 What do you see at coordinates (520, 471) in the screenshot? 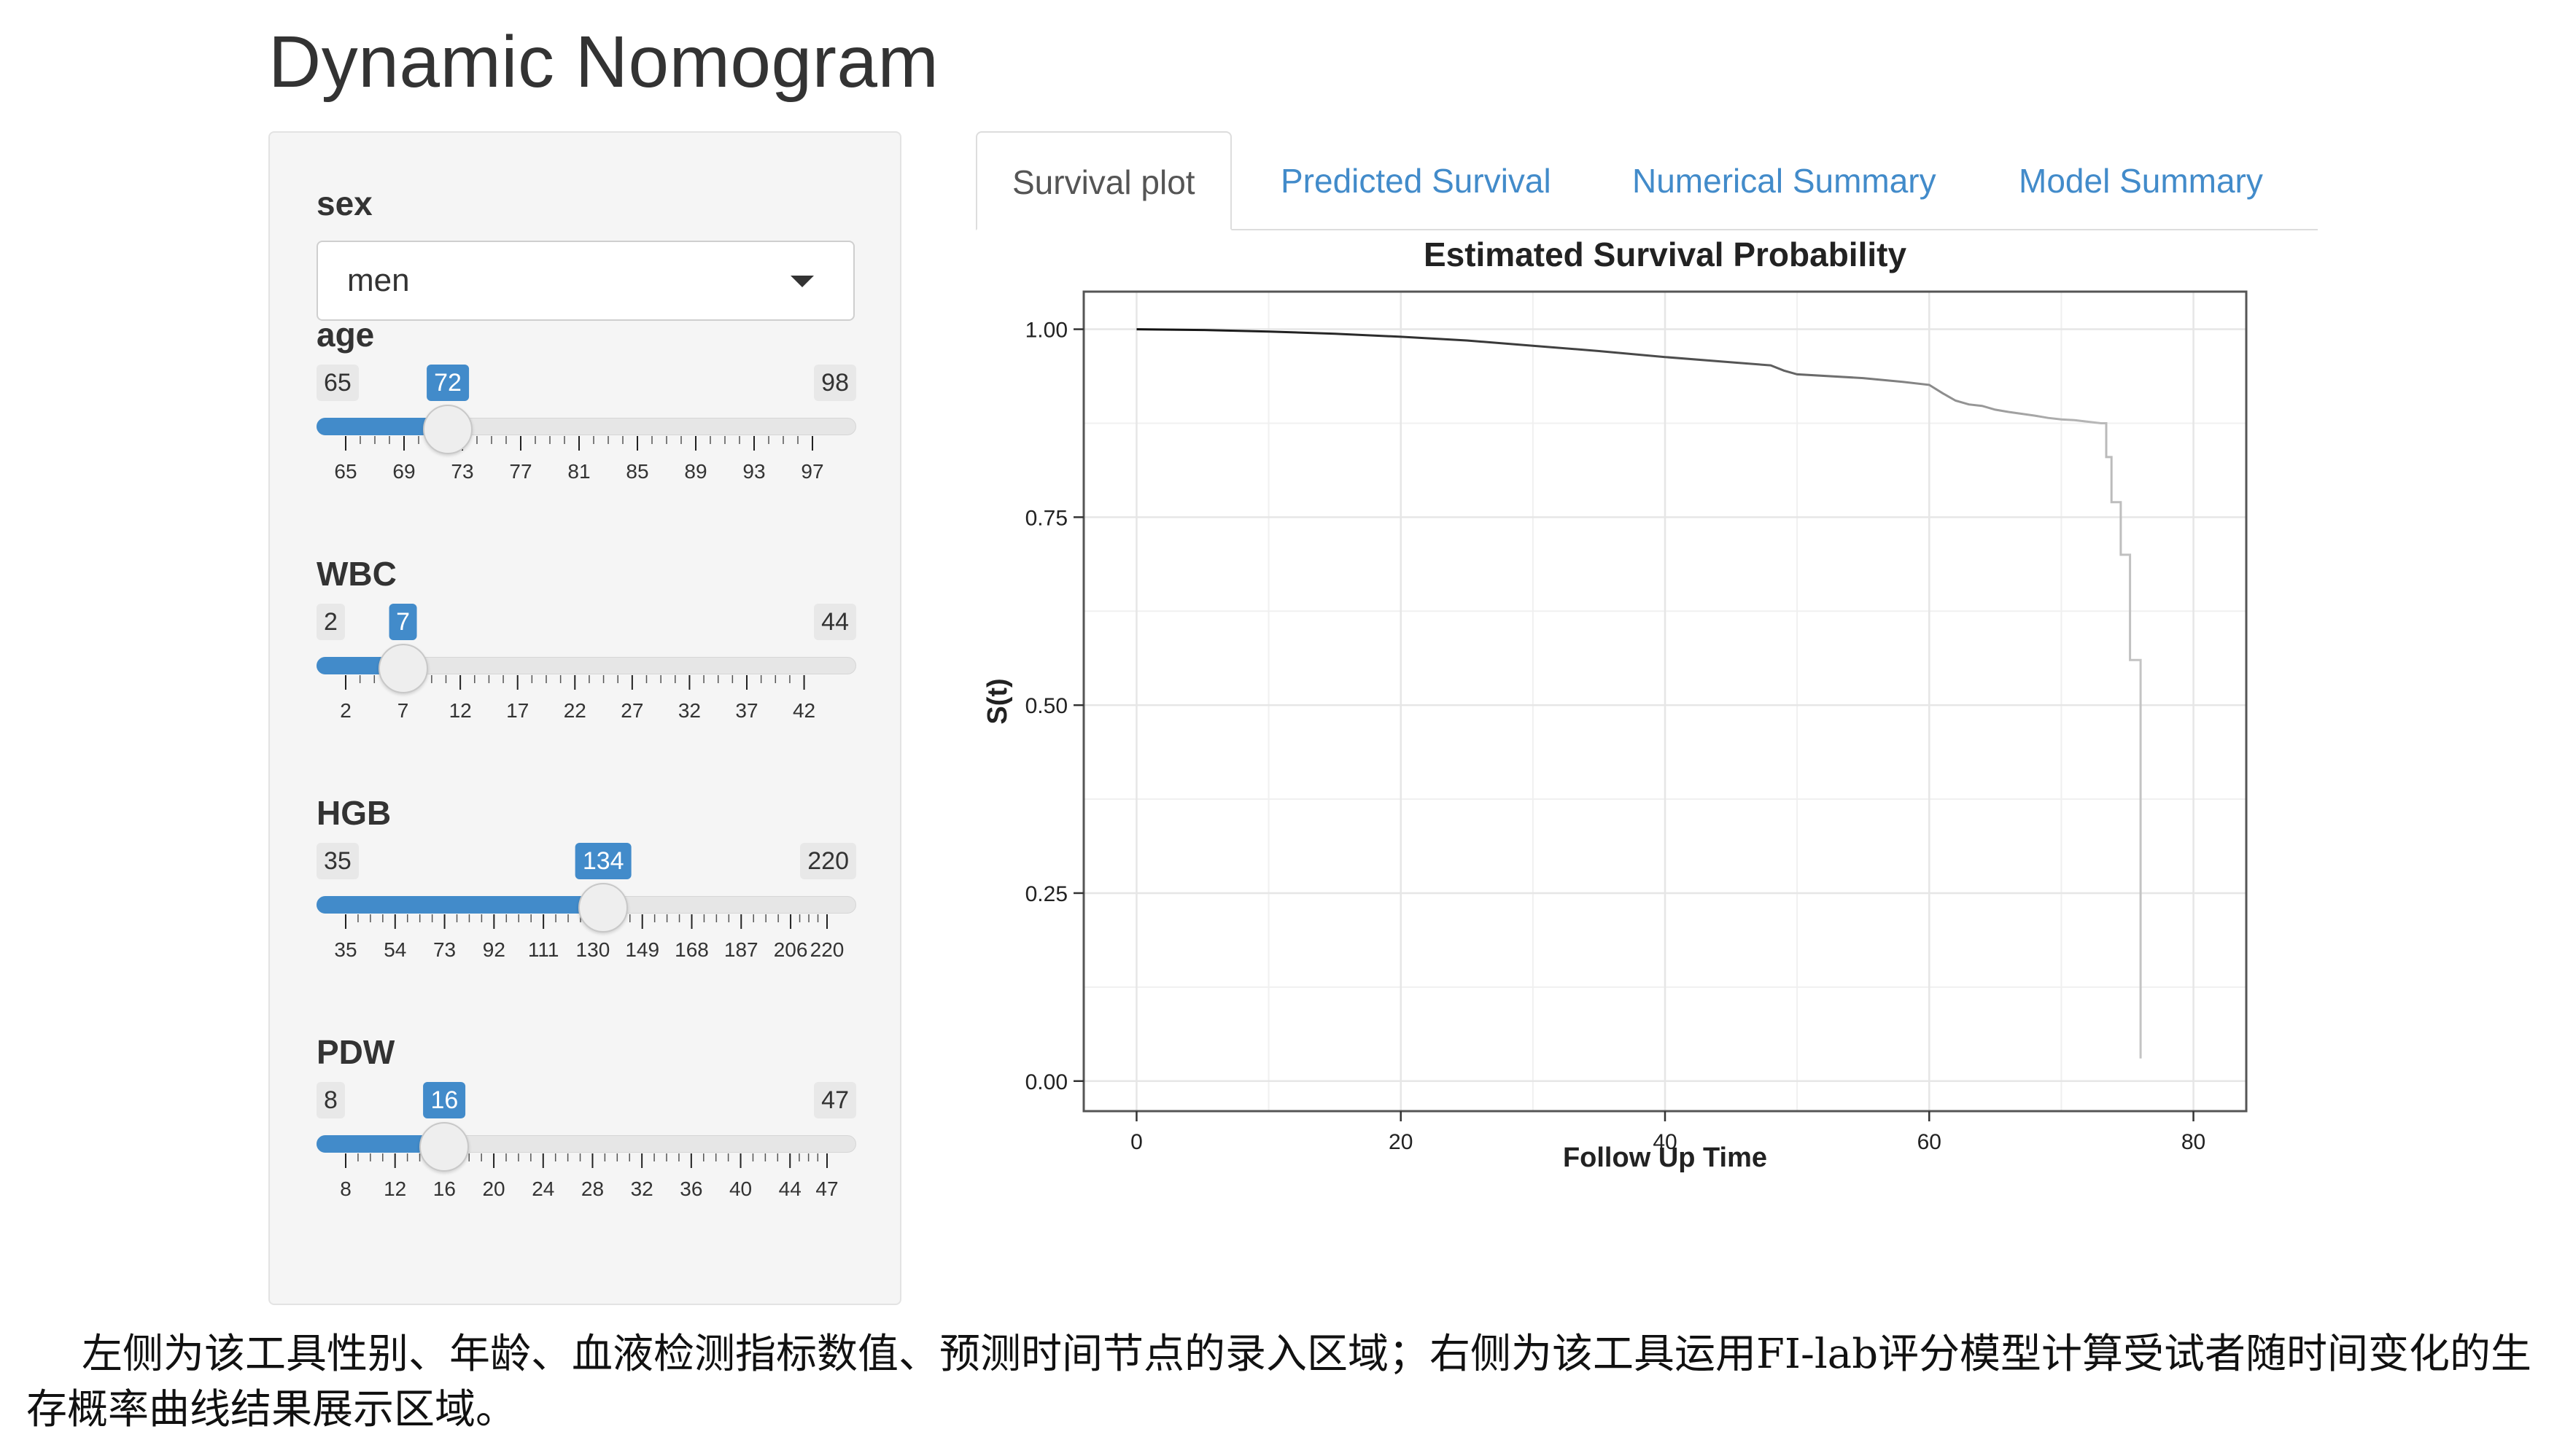
I see `age-tick-label: 77` at bounding box center [520, 471].